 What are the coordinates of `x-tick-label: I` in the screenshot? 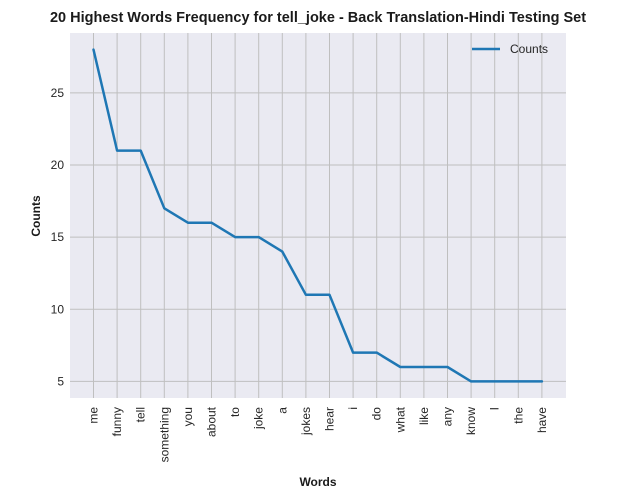 It's located at (495, 408).